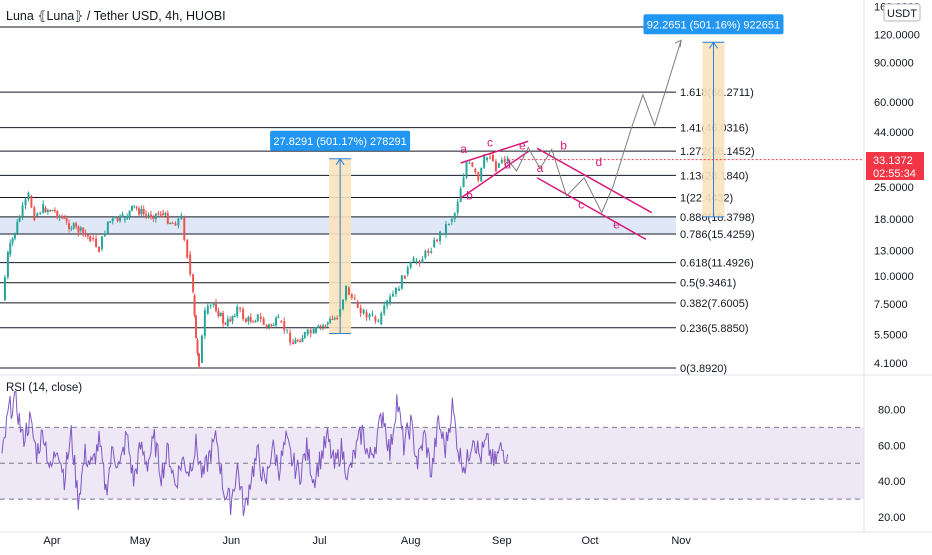 This screenshot has width=932, height=555. I want to click on currency-button, so click(902, 12).